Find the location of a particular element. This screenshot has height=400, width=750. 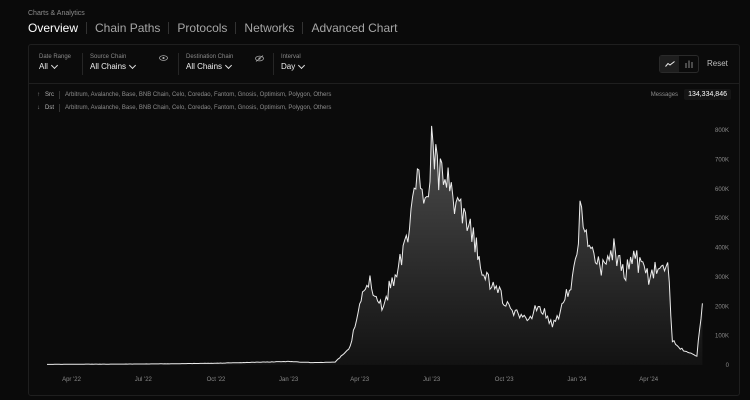

destination-chain-value: All Chains is located at coordinates (204, 66).